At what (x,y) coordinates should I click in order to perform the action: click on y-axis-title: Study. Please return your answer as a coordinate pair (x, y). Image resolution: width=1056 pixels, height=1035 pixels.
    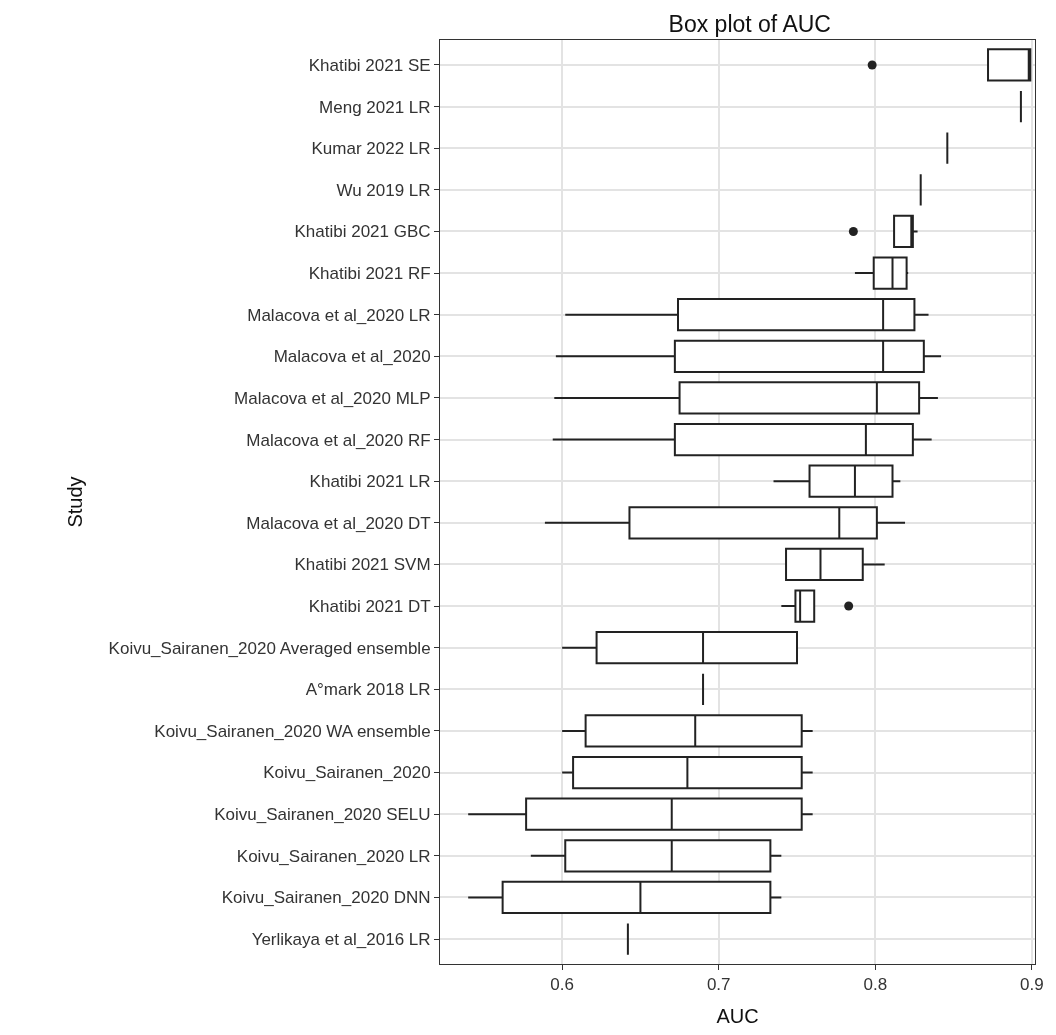
    Looking at the image, I should click on (75, 502).